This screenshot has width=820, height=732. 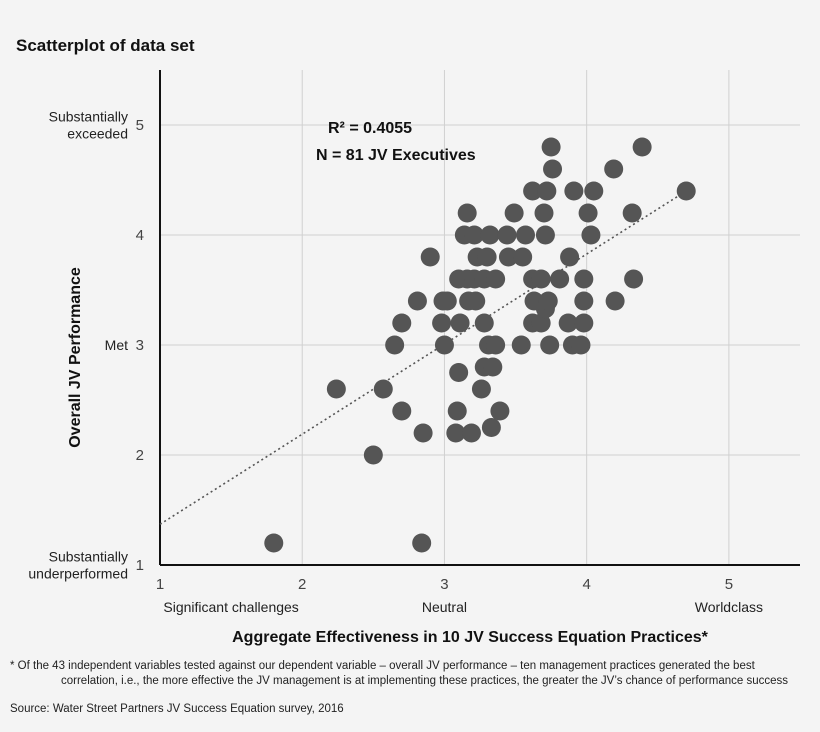 I want to click on y-tick-label-4: 4, so click(x=140, y=235).